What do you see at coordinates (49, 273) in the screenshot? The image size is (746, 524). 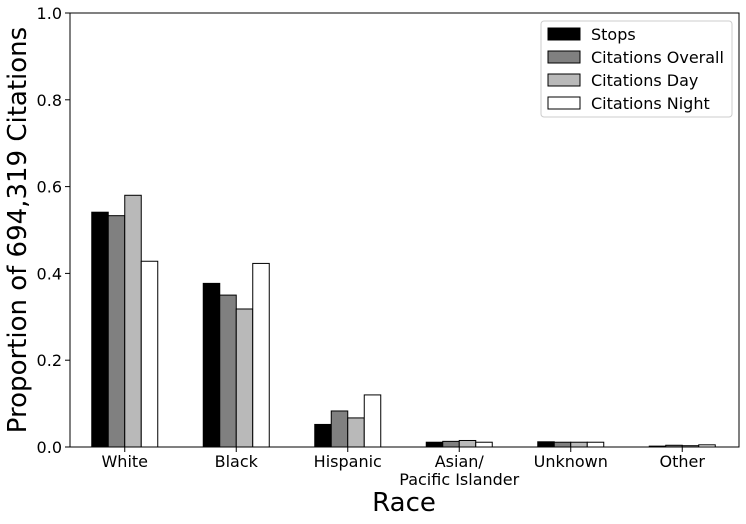 I see `y-tick-label: 0.4` at bounding box center [49, 273].